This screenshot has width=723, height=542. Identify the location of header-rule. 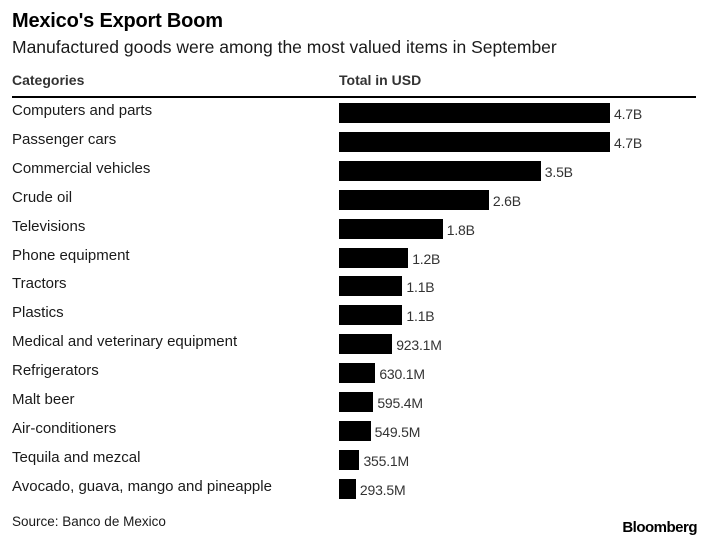
(354, 97).